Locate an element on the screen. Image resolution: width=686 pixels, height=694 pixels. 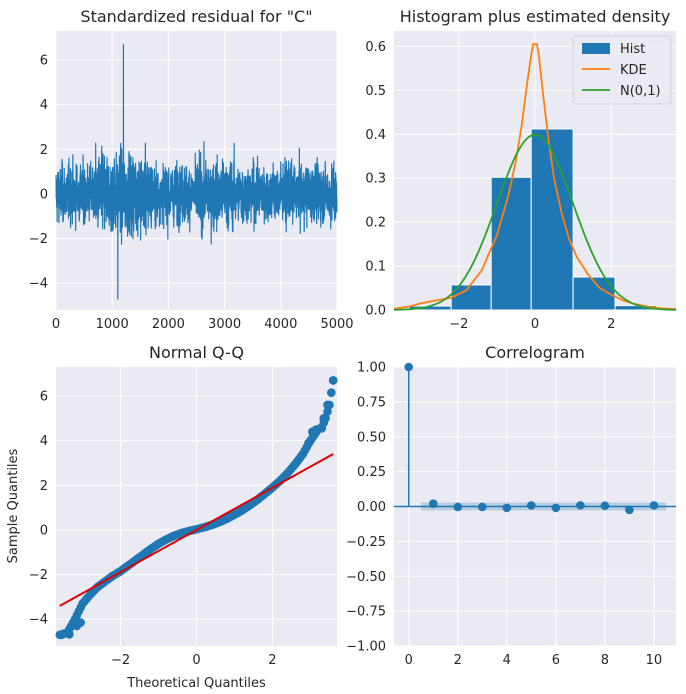
qq-x-tick-label: 2 is located at coordinates (272, 660).